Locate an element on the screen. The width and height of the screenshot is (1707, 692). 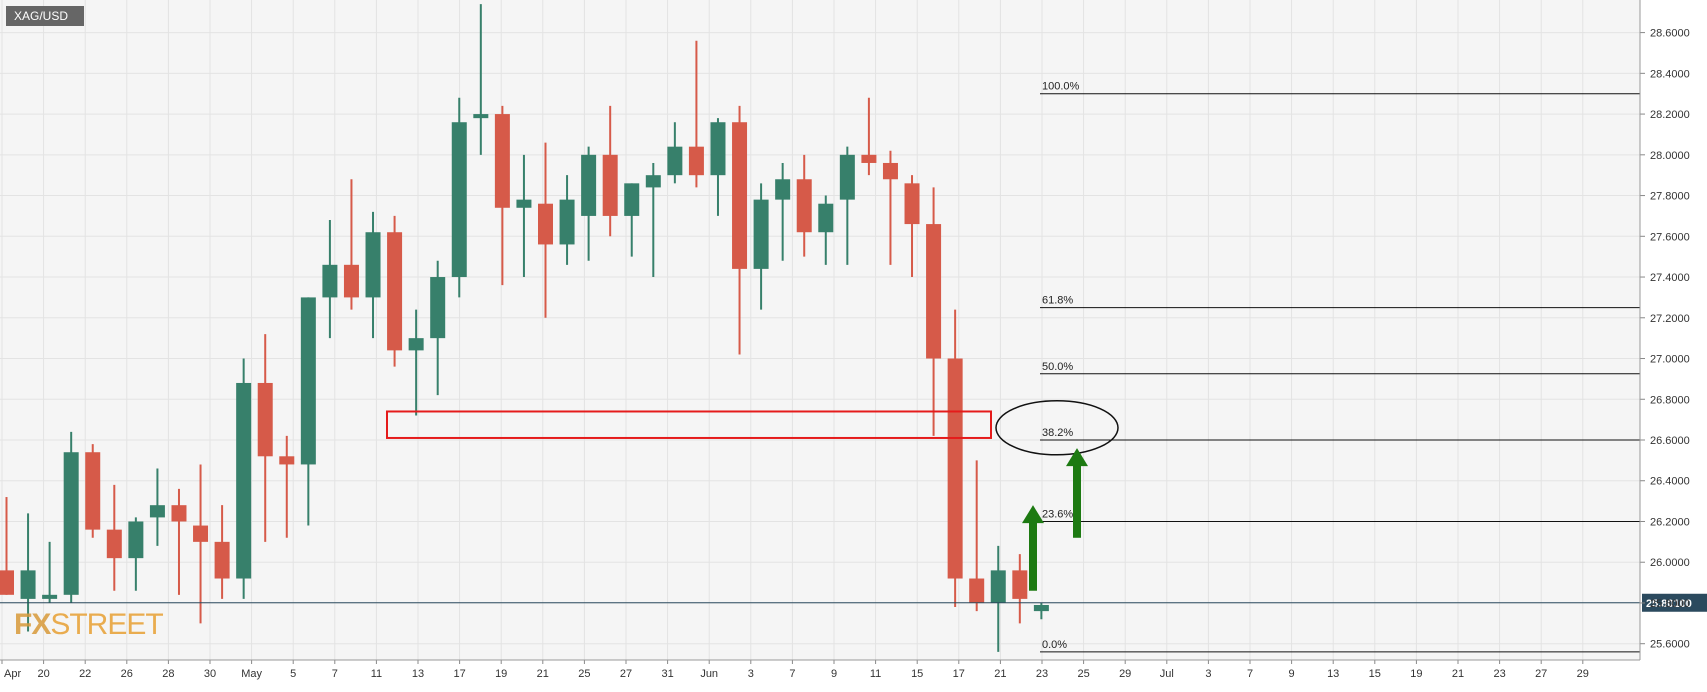
watermark-street: STREET is located at coordinates (106, 624).